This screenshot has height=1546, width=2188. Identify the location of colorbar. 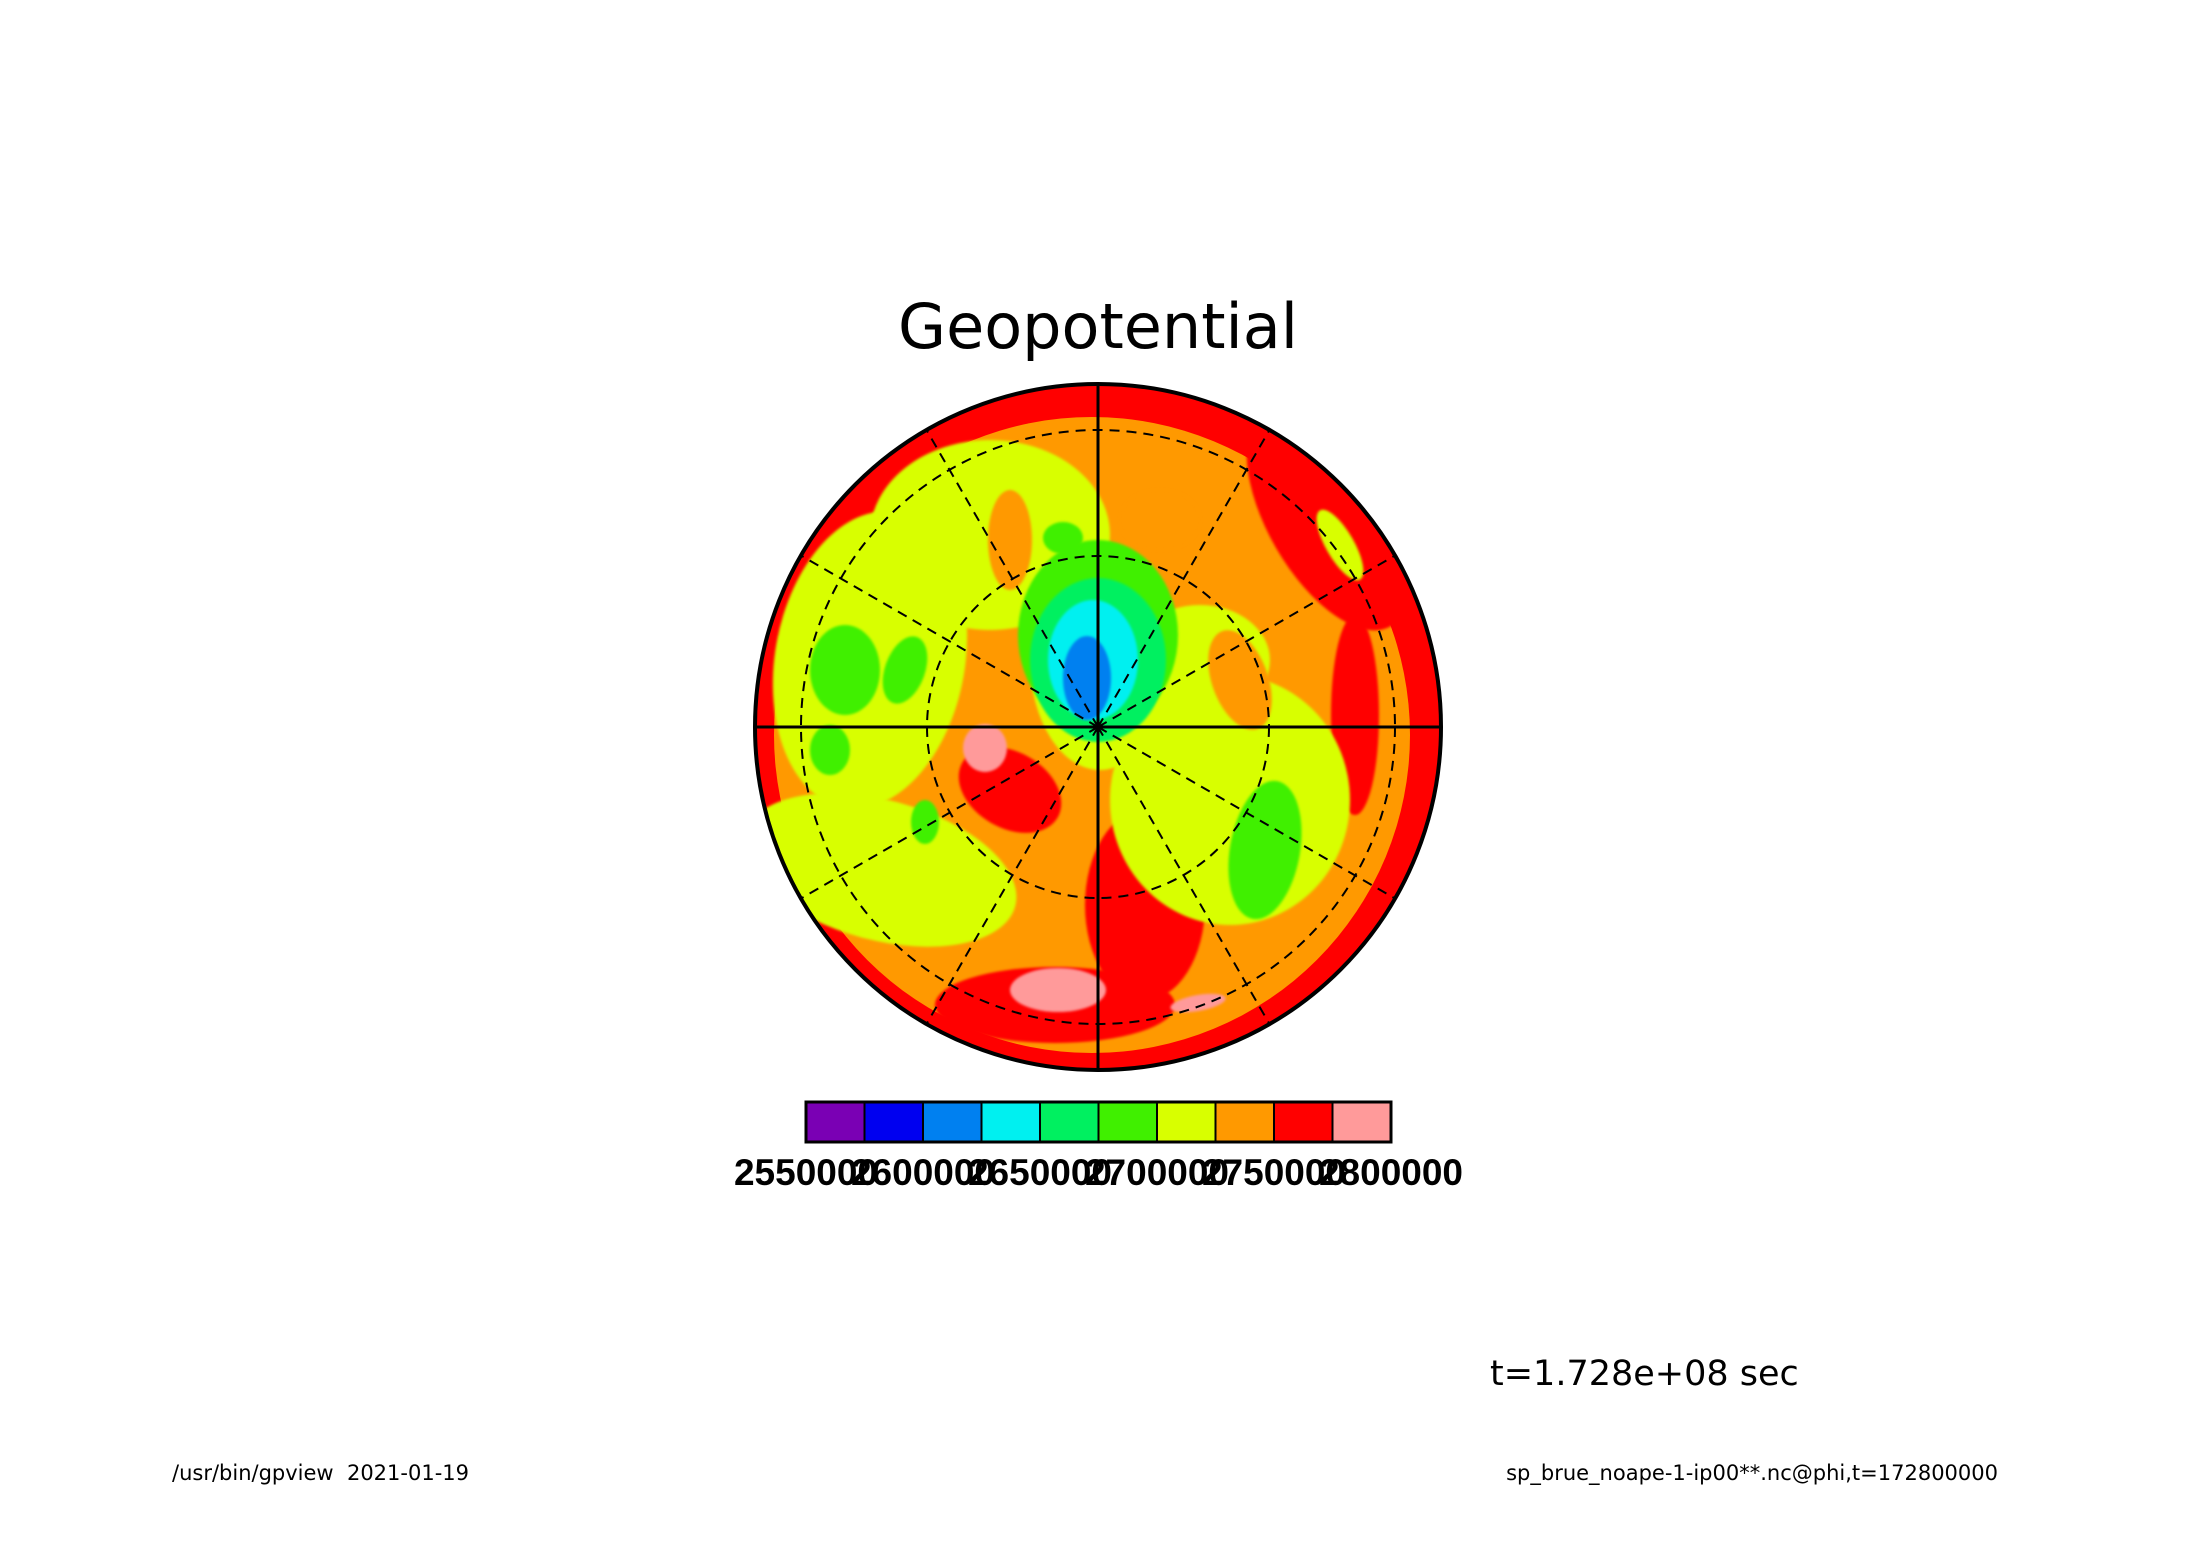
(1098, 1122).